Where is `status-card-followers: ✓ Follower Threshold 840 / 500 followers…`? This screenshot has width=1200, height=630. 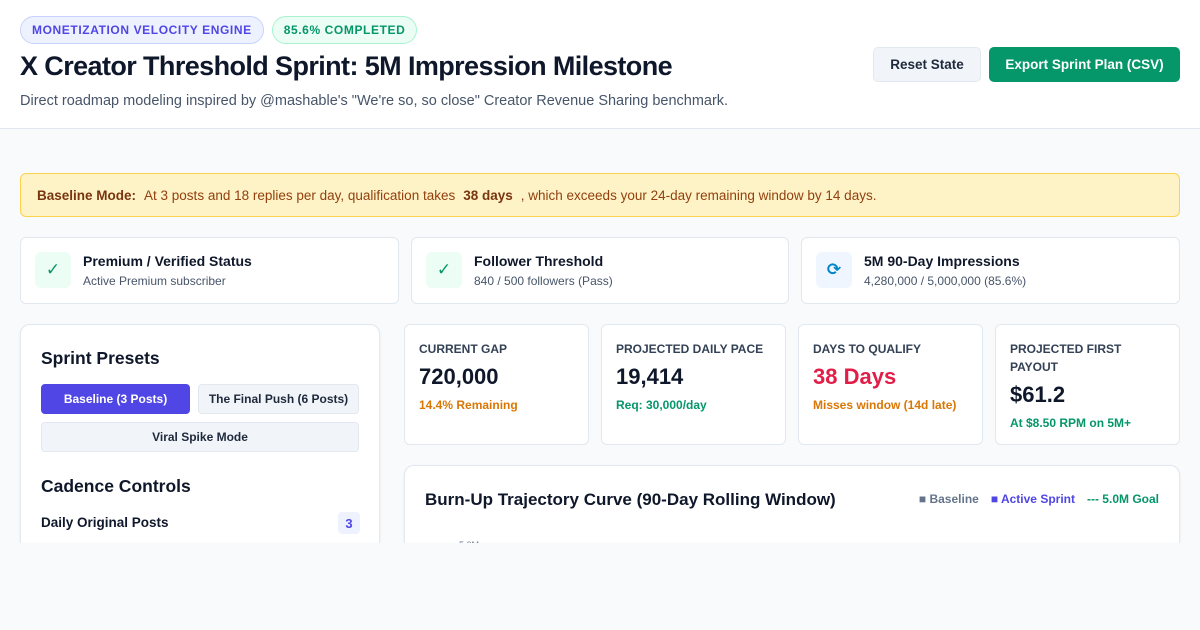 status-card-followers: ✓ Follower Threshold 840 / 500 followers… is located at coordinates (600, 270).